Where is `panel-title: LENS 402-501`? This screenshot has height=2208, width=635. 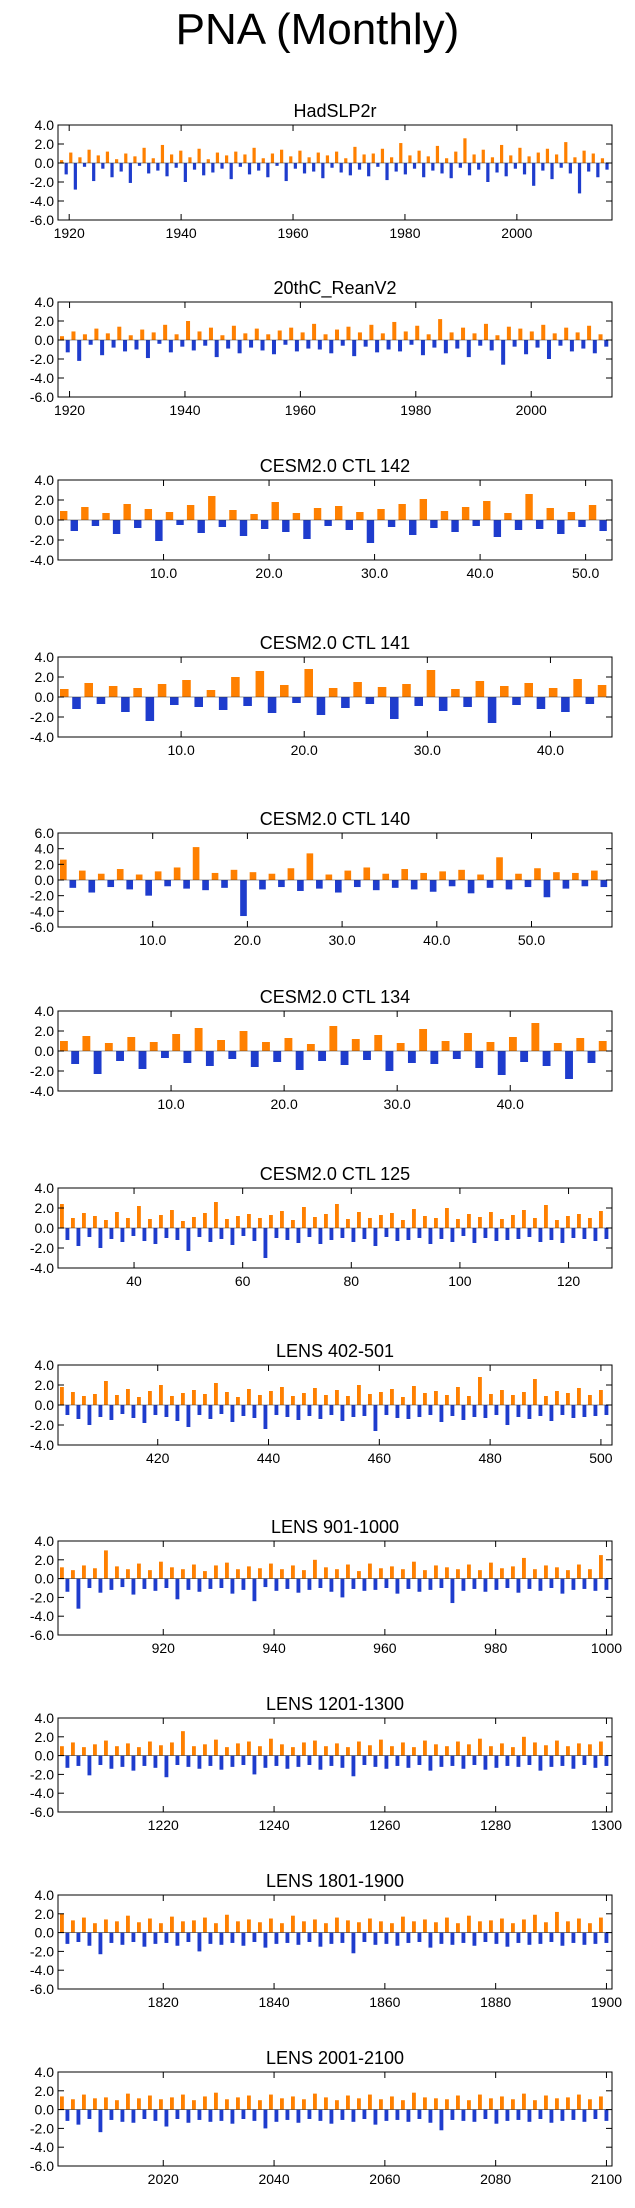
panel-title: LENS 402-501 is located at coordinates (335, 1351).